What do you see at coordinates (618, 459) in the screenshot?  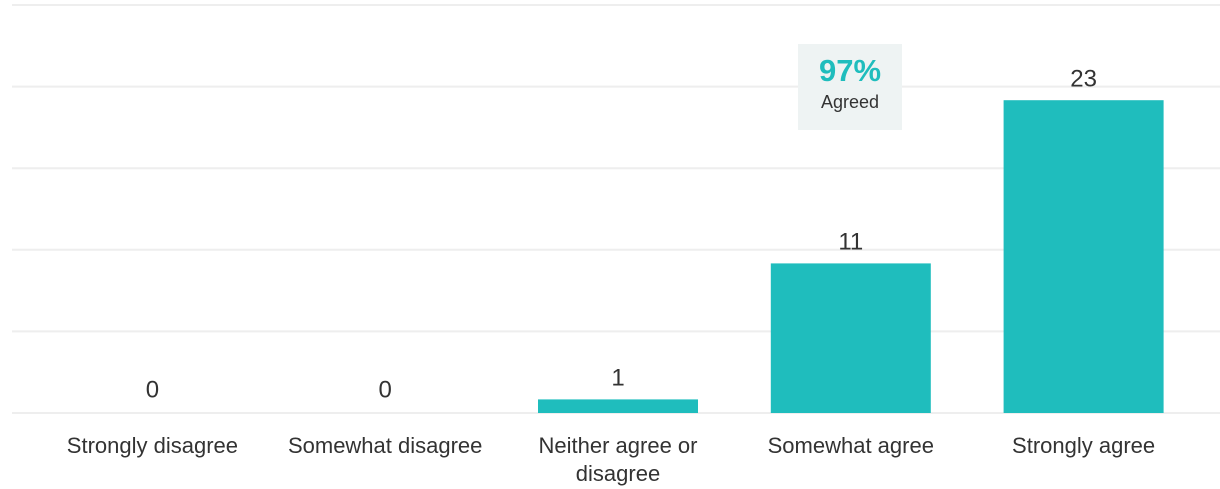 I see `x-tick-label: Neither agree or disagree` at bounding box center [618, 459].